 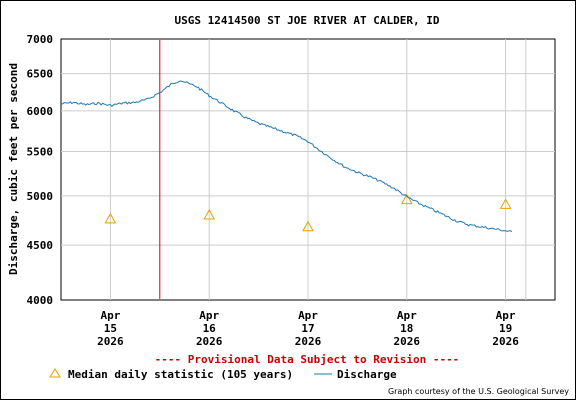 What do you see at coordinates (180, 374) in the screenshot?
I see `legend-median-label: Median daily statistic (105 years)` at bounding box center [180, 374].